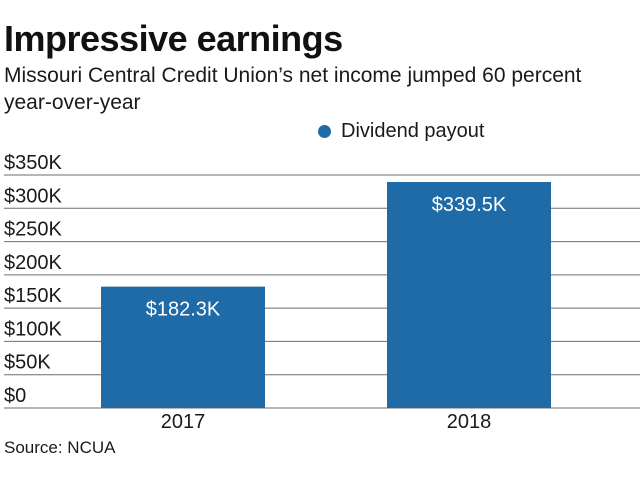  I want to click on legend: Dividend payout, so click(401, 131).